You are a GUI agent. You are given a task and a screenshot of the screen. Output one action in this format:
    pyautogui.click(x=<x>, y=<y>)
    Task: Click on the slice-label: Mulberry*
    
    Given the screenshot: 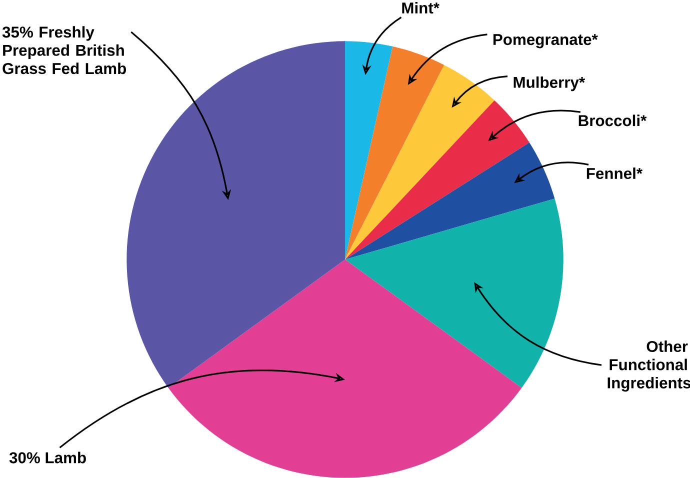 What is the action you would take?
    pyautogui.click(x=550, y=84)
    